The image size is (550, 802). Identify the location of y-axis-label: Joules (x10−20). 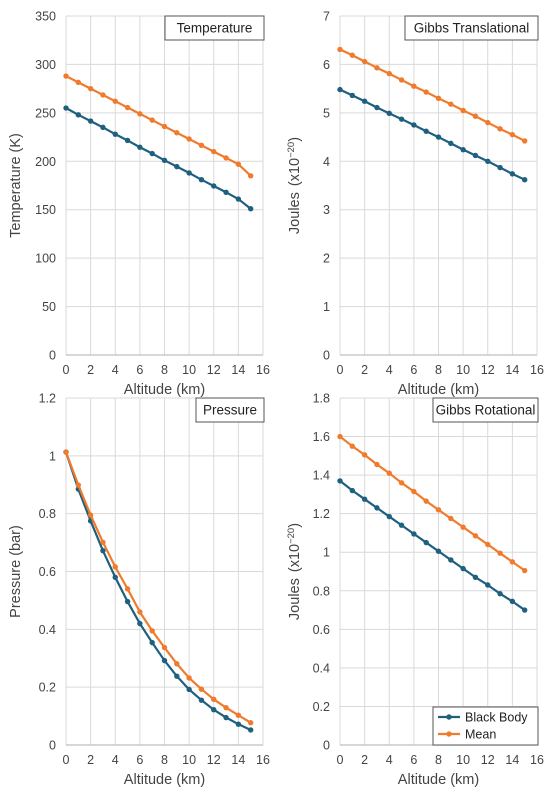
(294, 185).